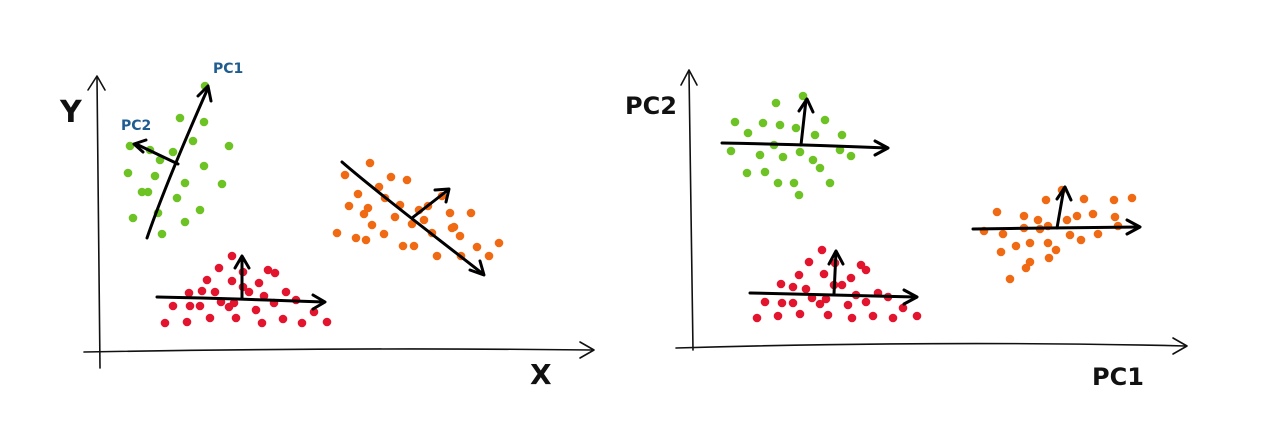 This screenshot has height=443, width=1269. I want to click on left-pc1-label: PC1, so click(228, 69).